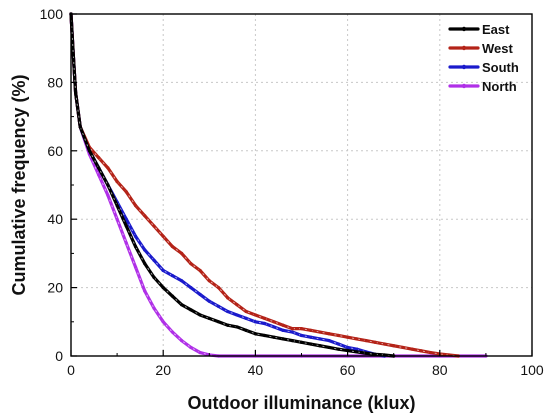 This screenshot has width=550, height=417. I want to click on y-axis-title: Cumulative frequency (%), so click(19, 184).